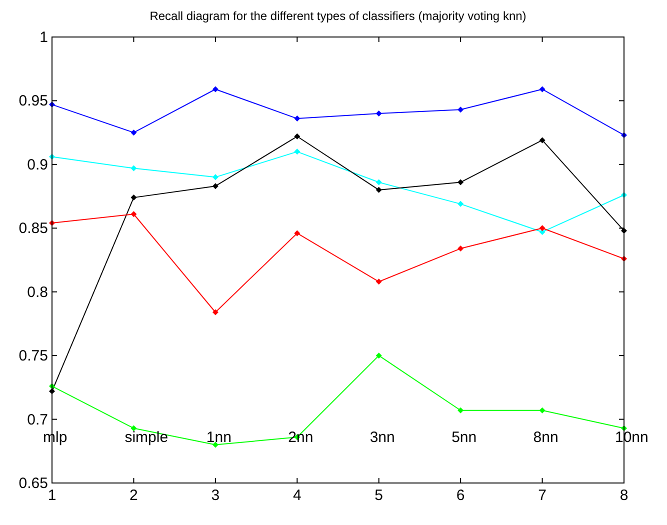 The width and height of the screenshot is (667, 525). What do you see at coordinates (301, 437) in the screenshot?
I see `annotation: 2nn` at bounding box center [301, 437].